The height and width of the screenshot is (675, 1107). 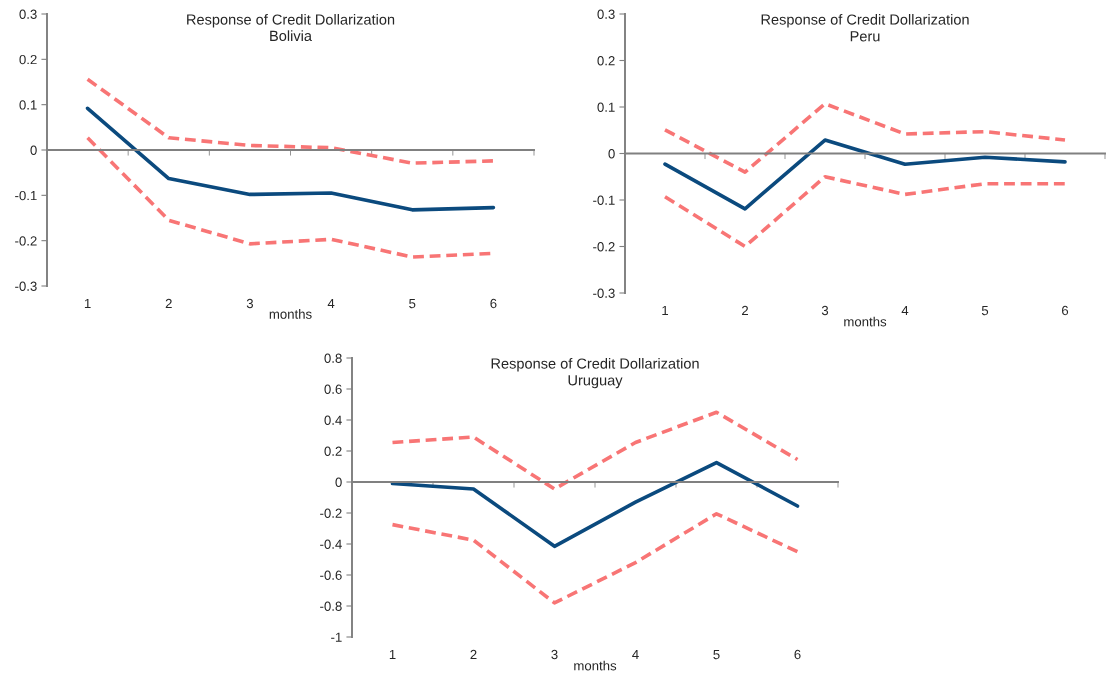 What do you see at coordinates (333, 358) in the screenshot?
I see `y-tick-label: 0.8` at bounding box center [333, 358].